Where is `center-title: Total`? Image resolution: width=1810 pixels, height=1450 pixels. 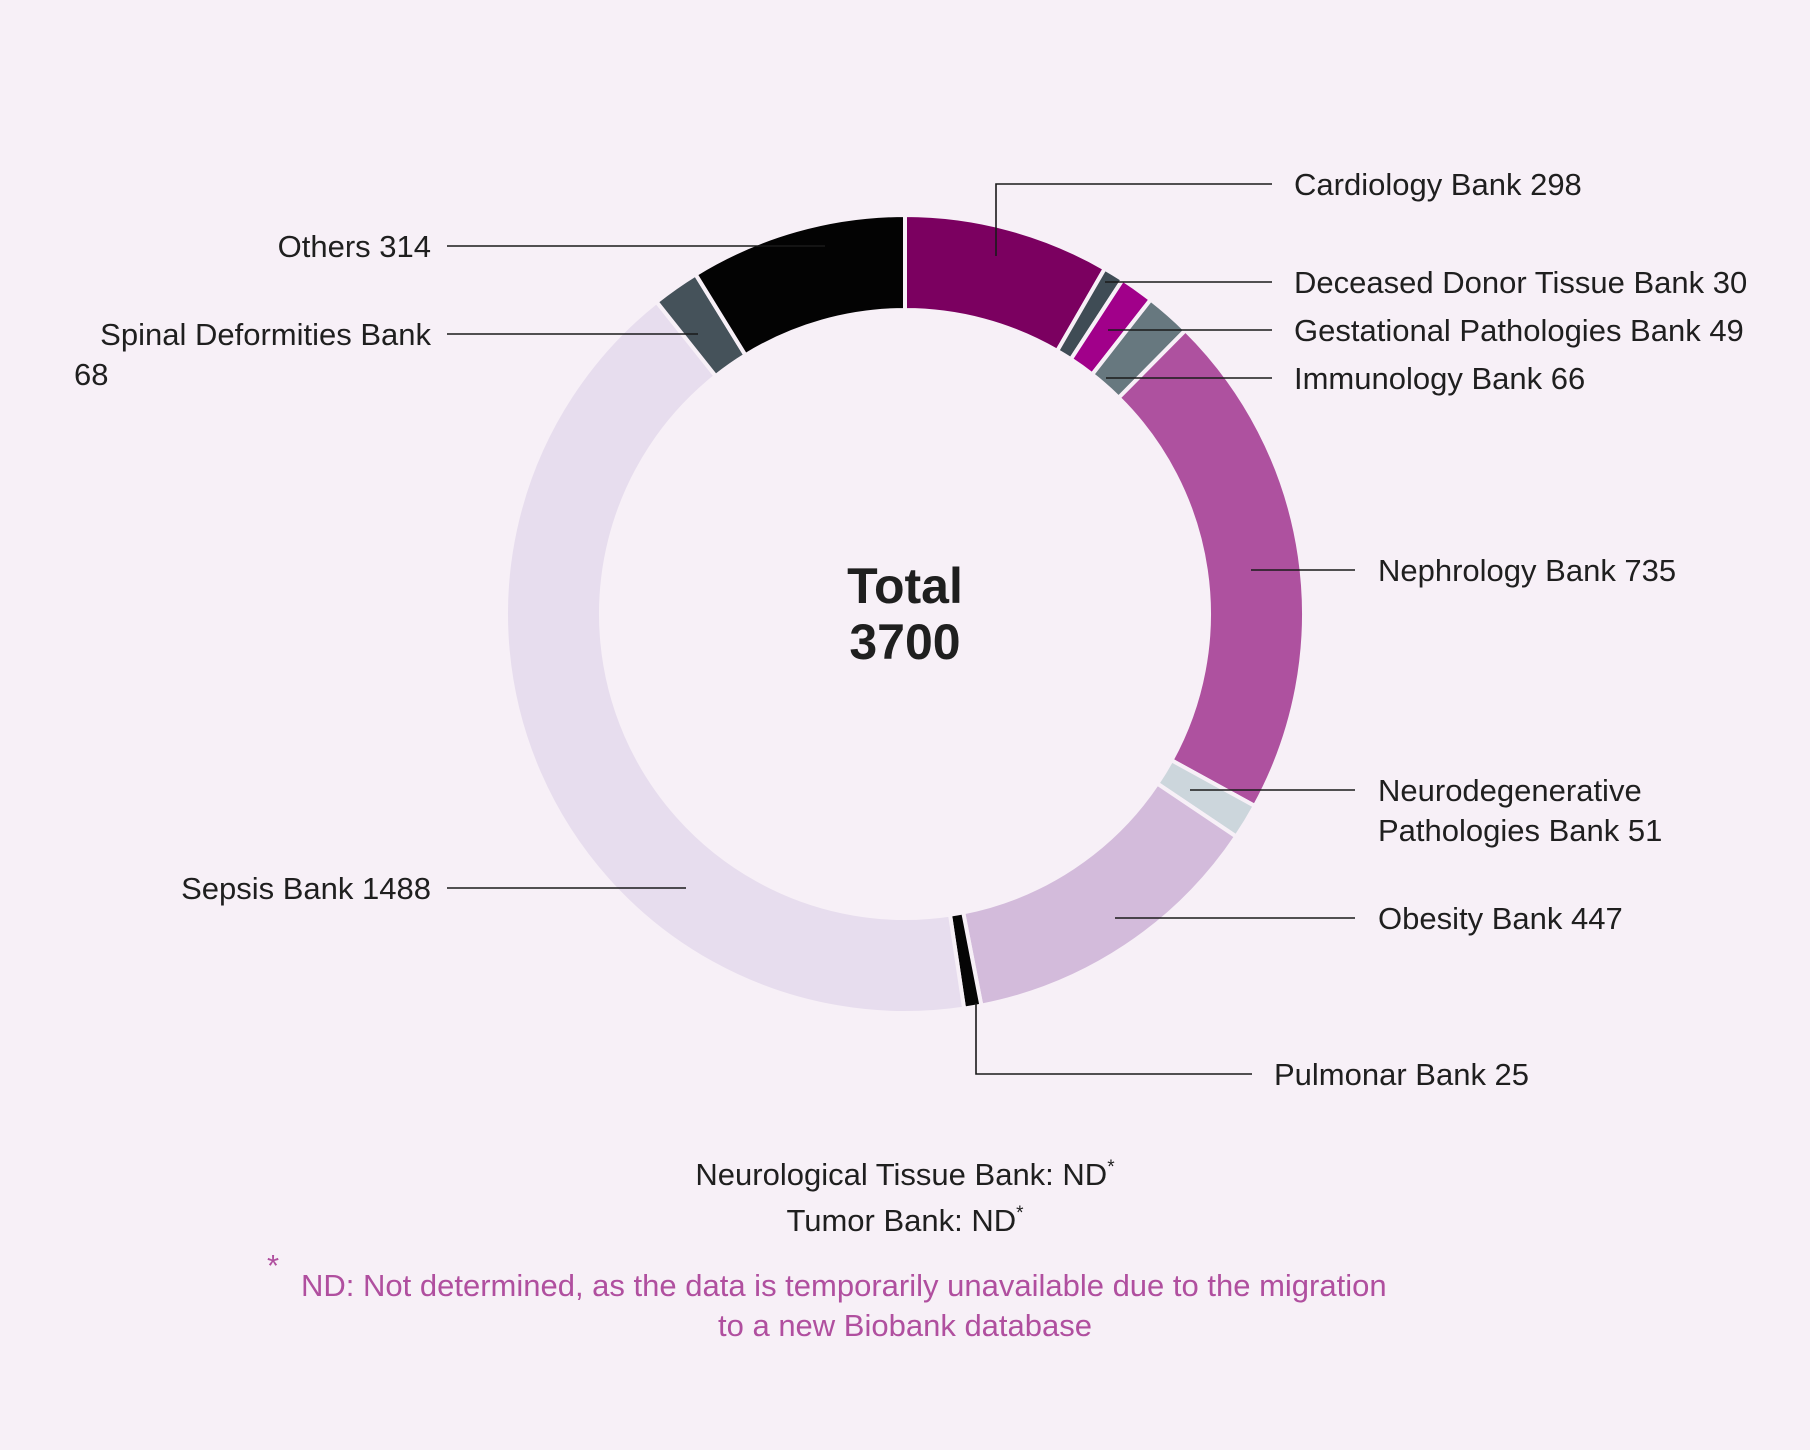 center-title: Total is located at coordinates (905, 586).